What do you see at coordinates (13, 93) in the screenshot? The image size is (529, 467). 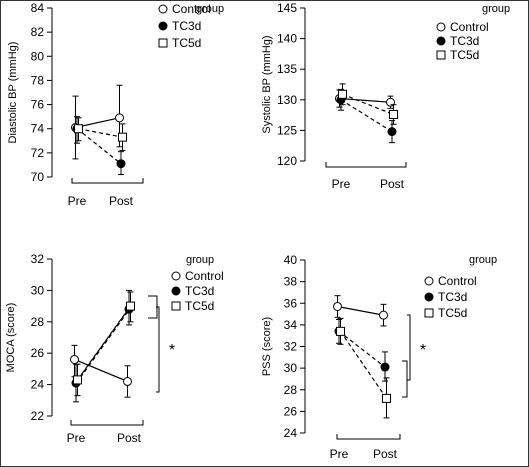 I see `y-axis-label: Diastolic BP (mmHg)` at bounding box center [13, 93].